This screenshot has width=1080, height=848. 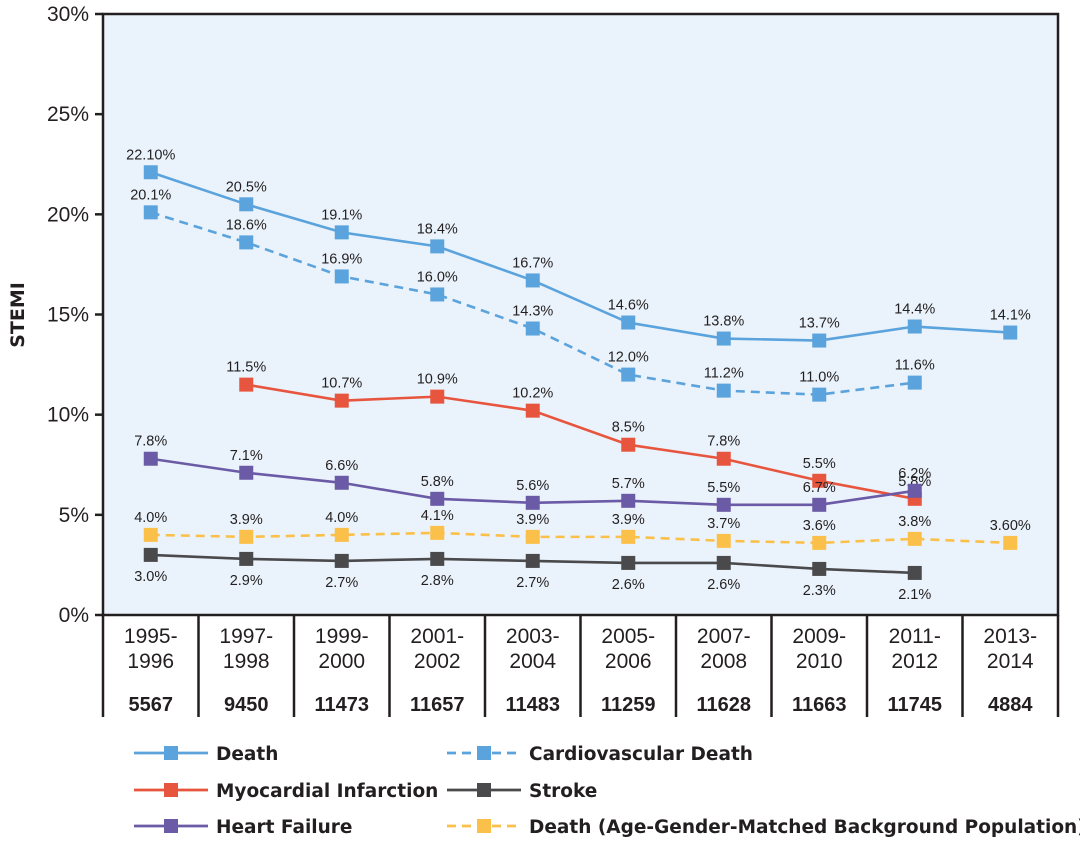 I want to click on data-label: 16.0%, so click(x=437, y=277).